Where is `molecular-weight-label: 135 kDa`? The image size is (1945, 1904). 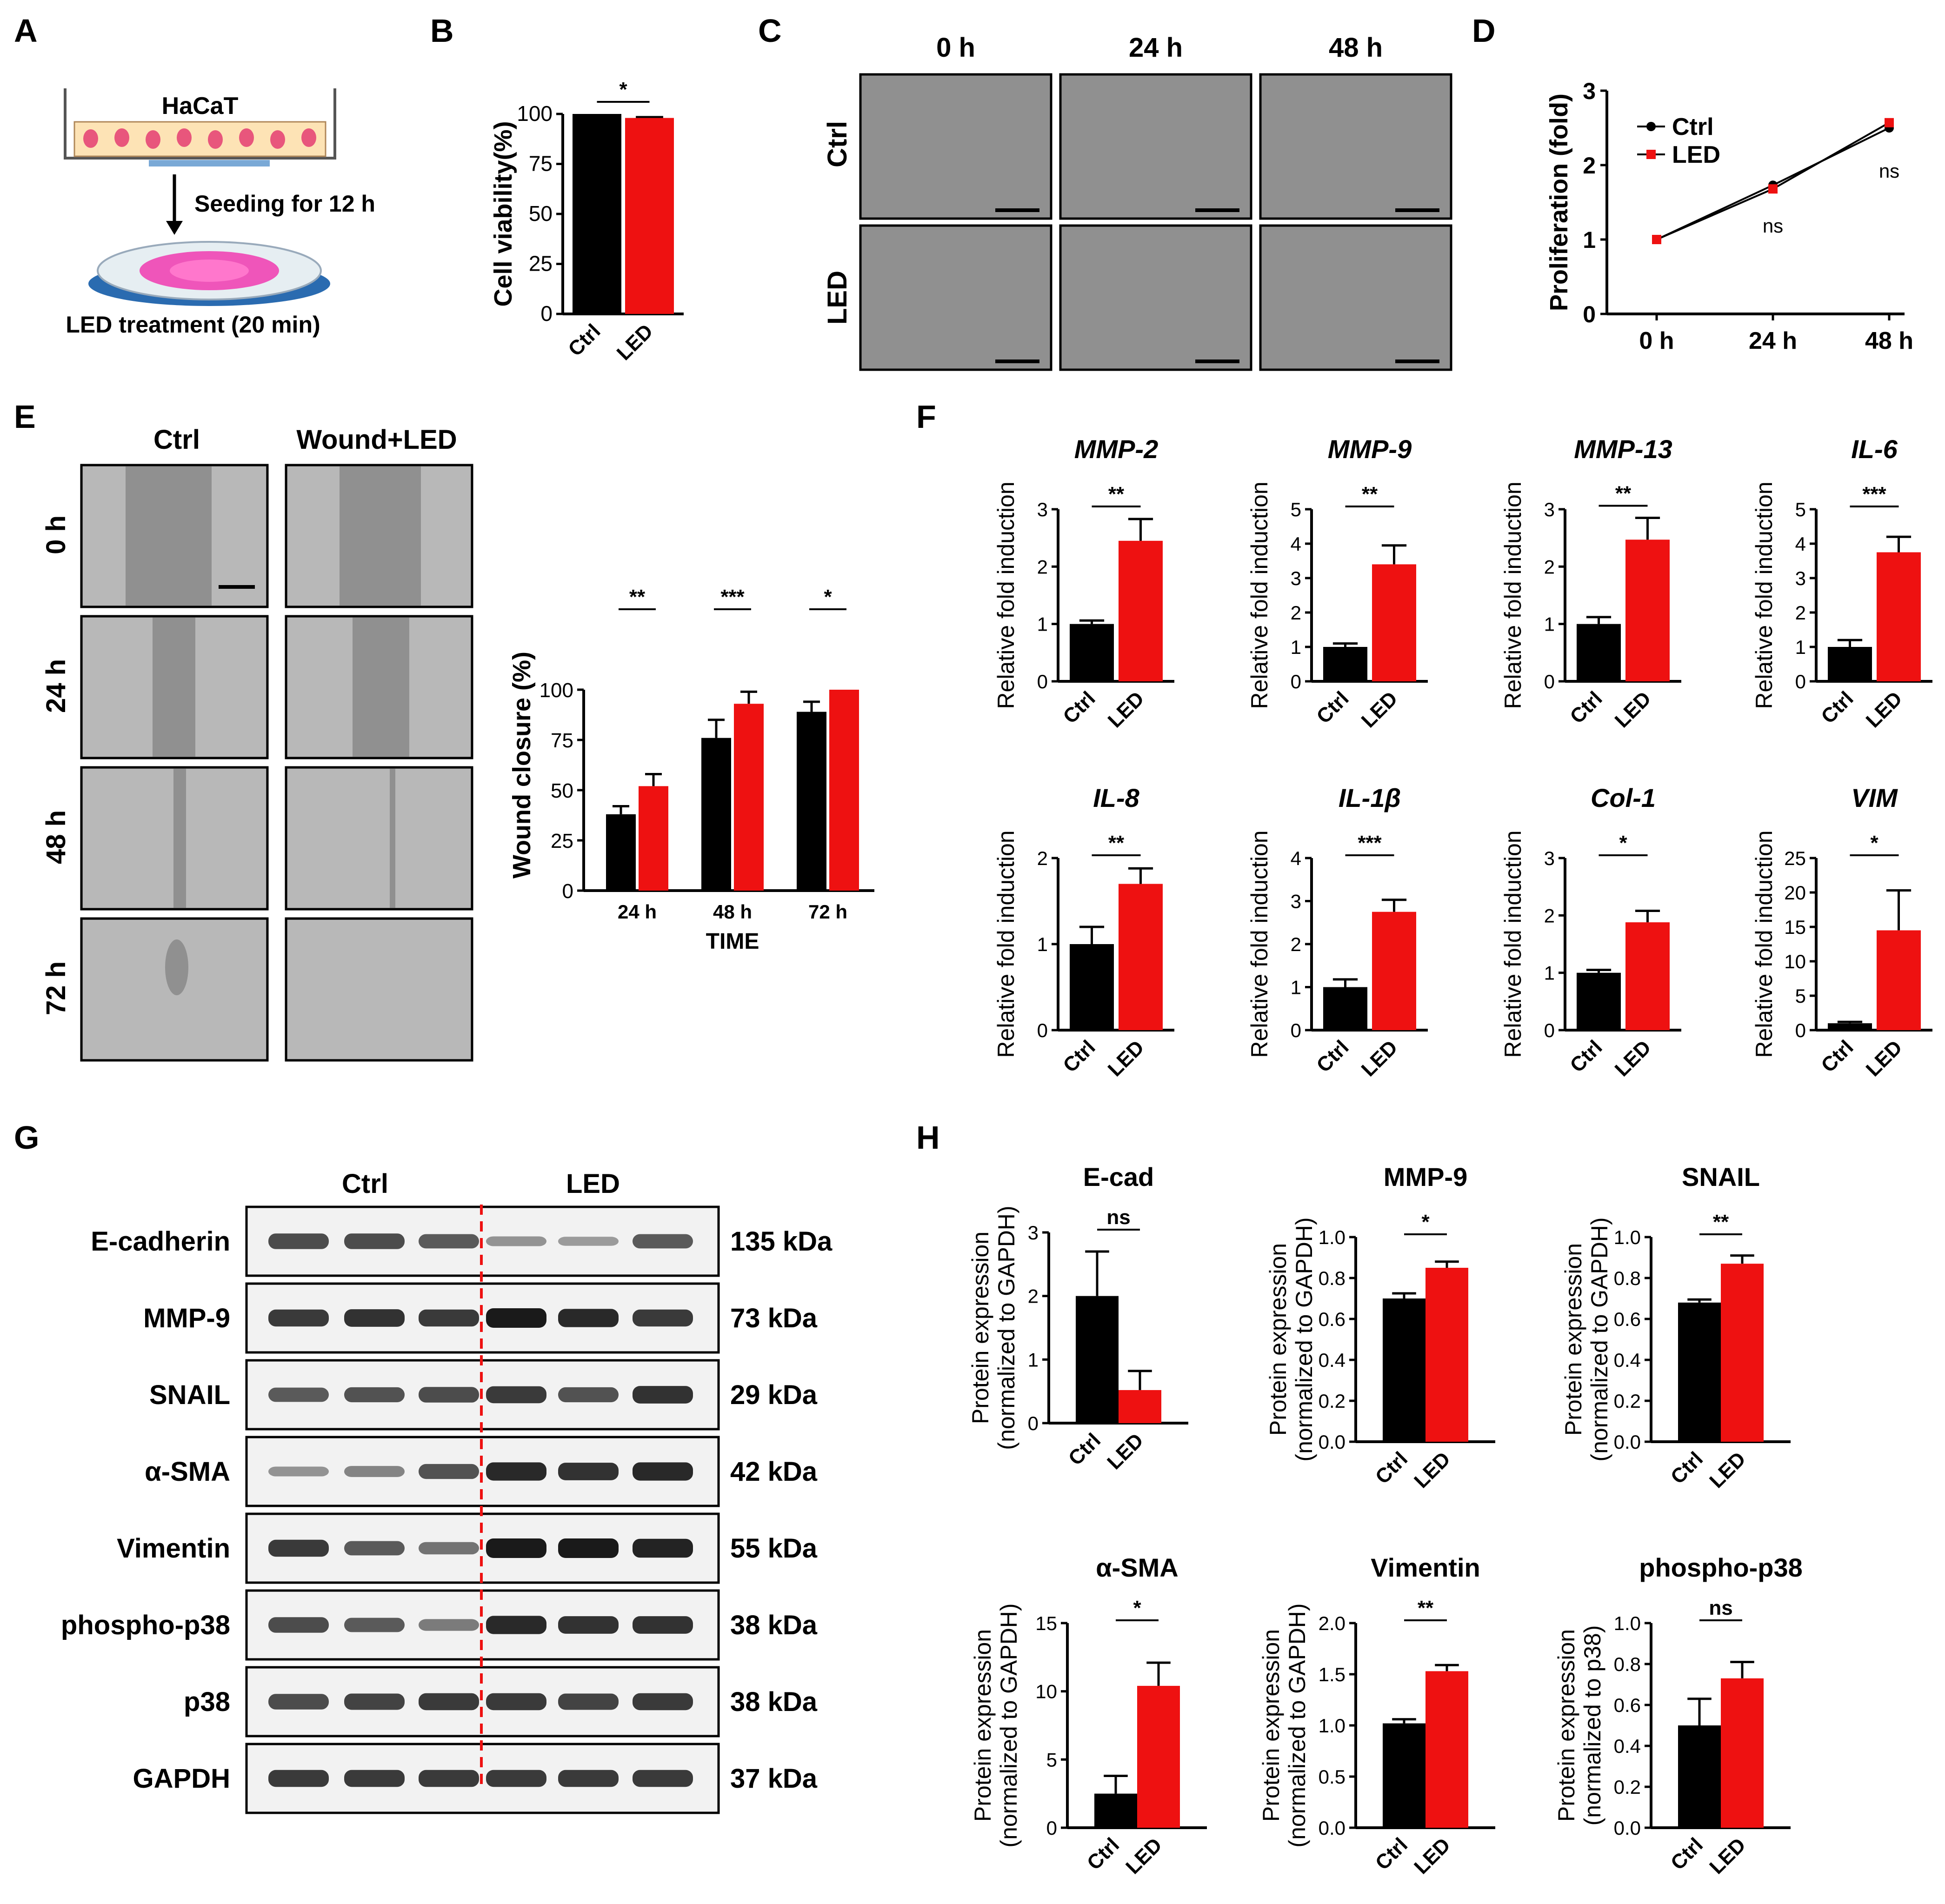
molecular-weight-label: 135 kDa is located at coordinates (781, 1241).